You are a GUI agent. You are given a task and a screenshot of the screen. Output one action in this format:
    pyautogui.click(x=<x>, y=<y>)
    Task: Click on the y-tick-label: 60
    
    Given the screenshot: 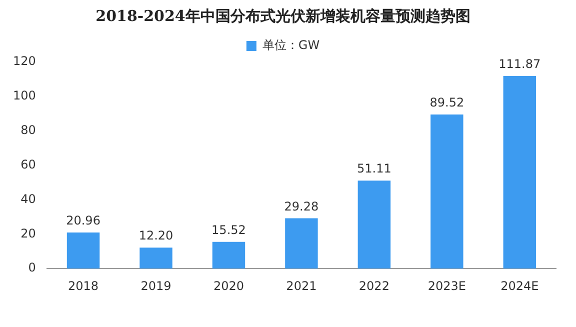 What is the action you would take?
    pyautogui.click(x=28, y=164)
    